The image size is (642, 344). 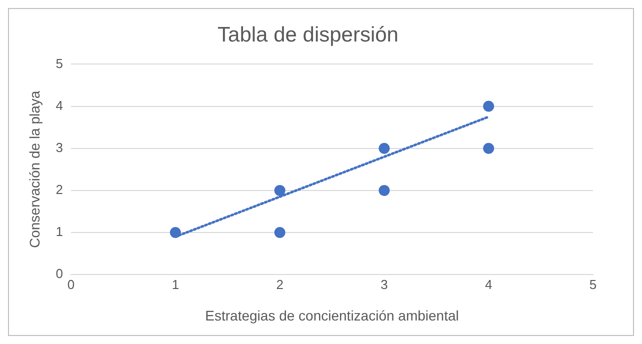 I want to click on x-tick-label: 4, so click(x=488, y=284).